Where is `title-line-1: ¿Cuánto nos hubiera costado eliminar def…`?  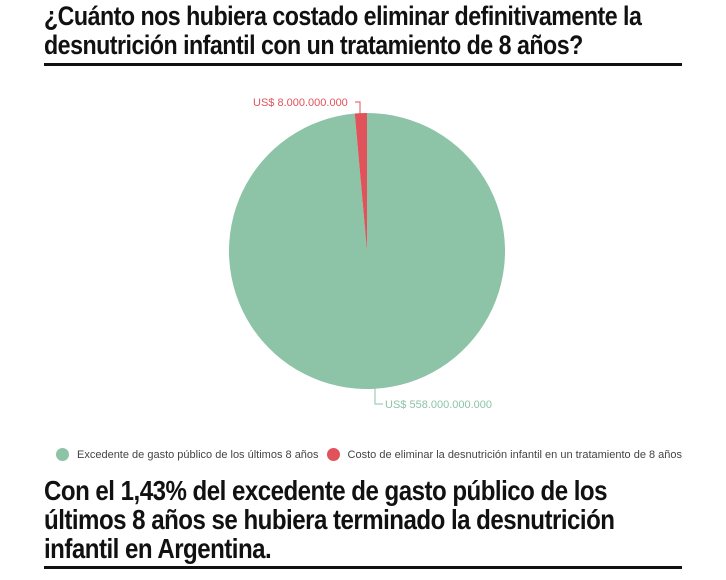 title-line-1: ¿Cuánto nos hubiera costado eliminar def… is located at coordinates (343, 16).